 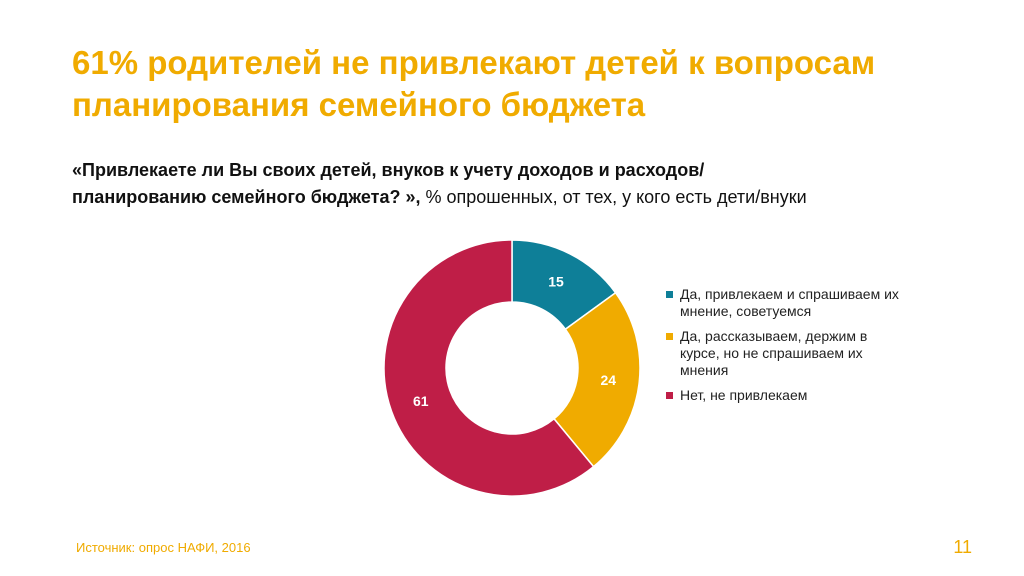 What do you see at coordinates (421, 401) in the screenshot?
I see `slice-value-label-3: 61` at bounding box center [421, 401].